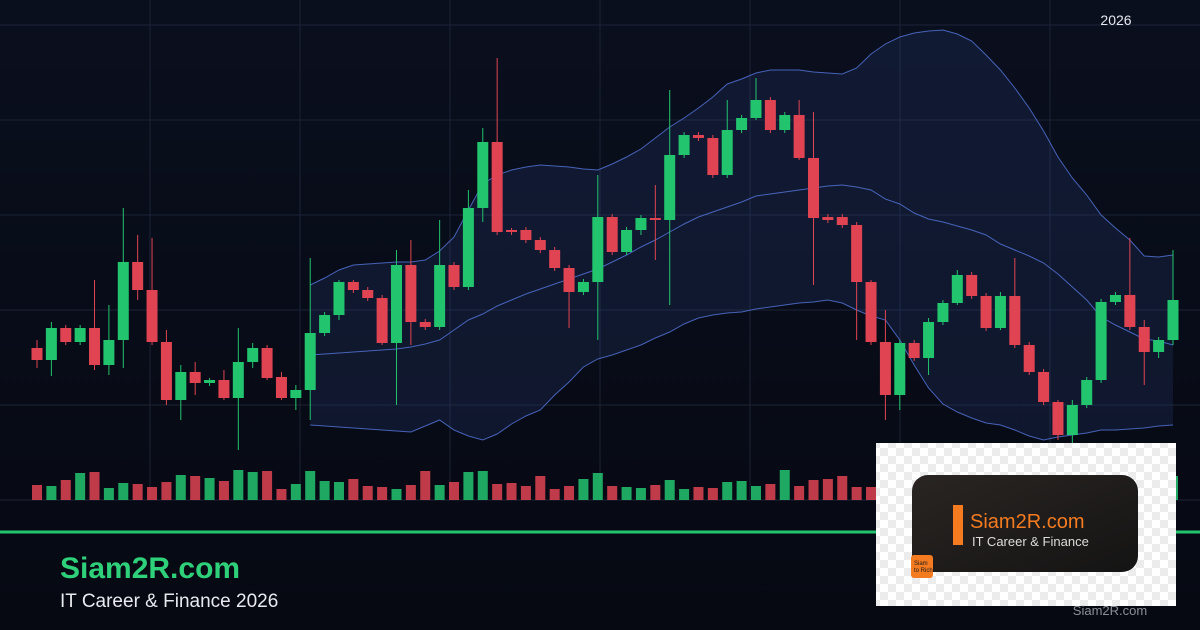  What do you see at coordinates (1030, 541) in the screenshot?
I see `card-subtitle: IT Career & Finance` at bounding box center [1030, 541].